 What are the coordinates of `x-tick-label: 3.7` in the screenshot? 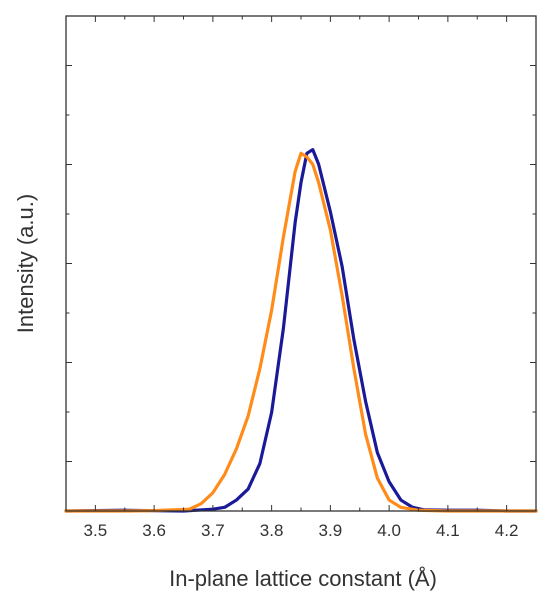 It's located at (213, 530).